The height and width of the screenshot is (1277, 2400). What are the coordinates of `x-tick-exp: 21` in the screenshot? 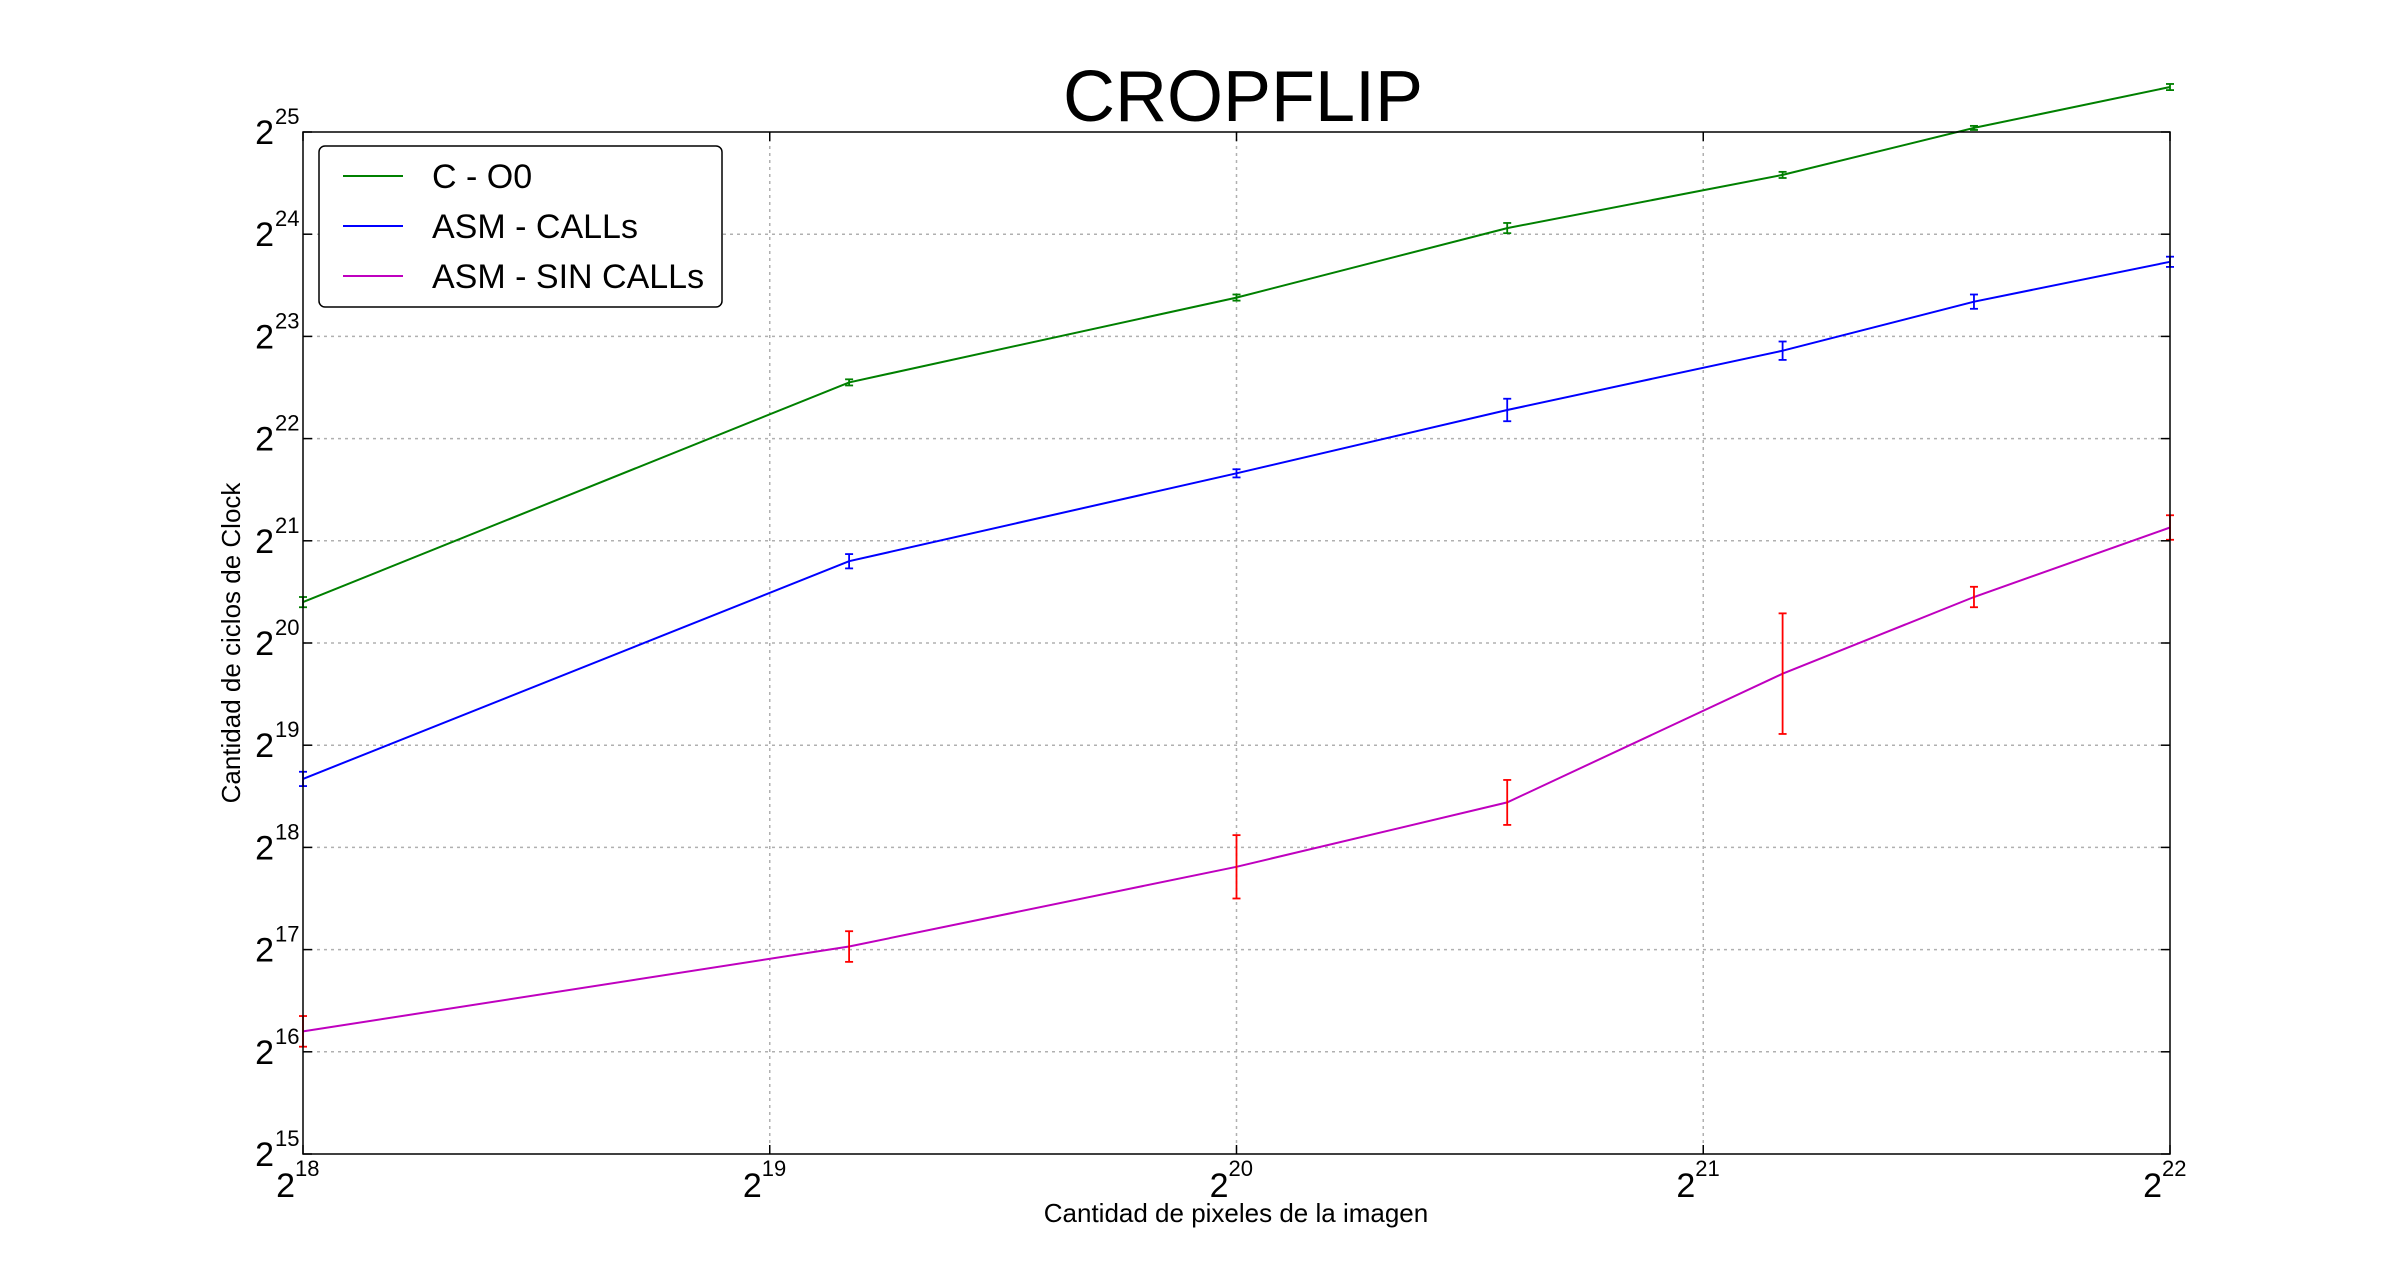 It's located at (1707, 1168).